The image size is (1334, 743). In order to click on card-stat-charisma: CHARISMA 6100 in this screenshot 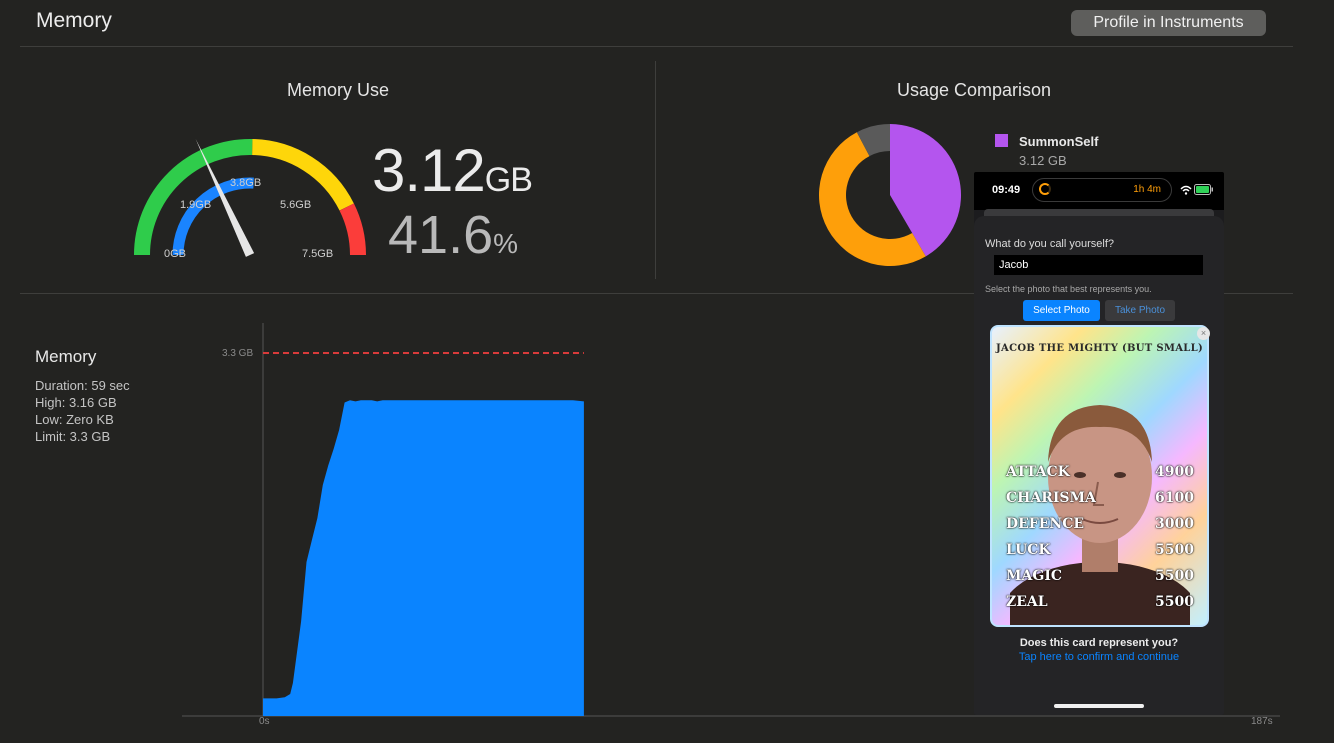, I will do `click(1100, 498)`.